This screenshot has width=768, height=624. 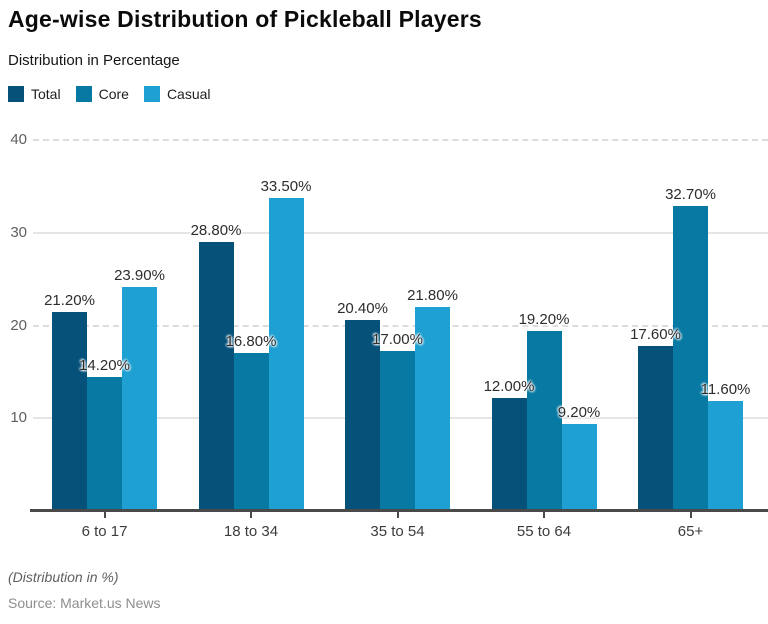 What do you see at coordinates (18, 325) in the screenshot?
I see `y-axis-label: 20` at bounding box center [18, 325].